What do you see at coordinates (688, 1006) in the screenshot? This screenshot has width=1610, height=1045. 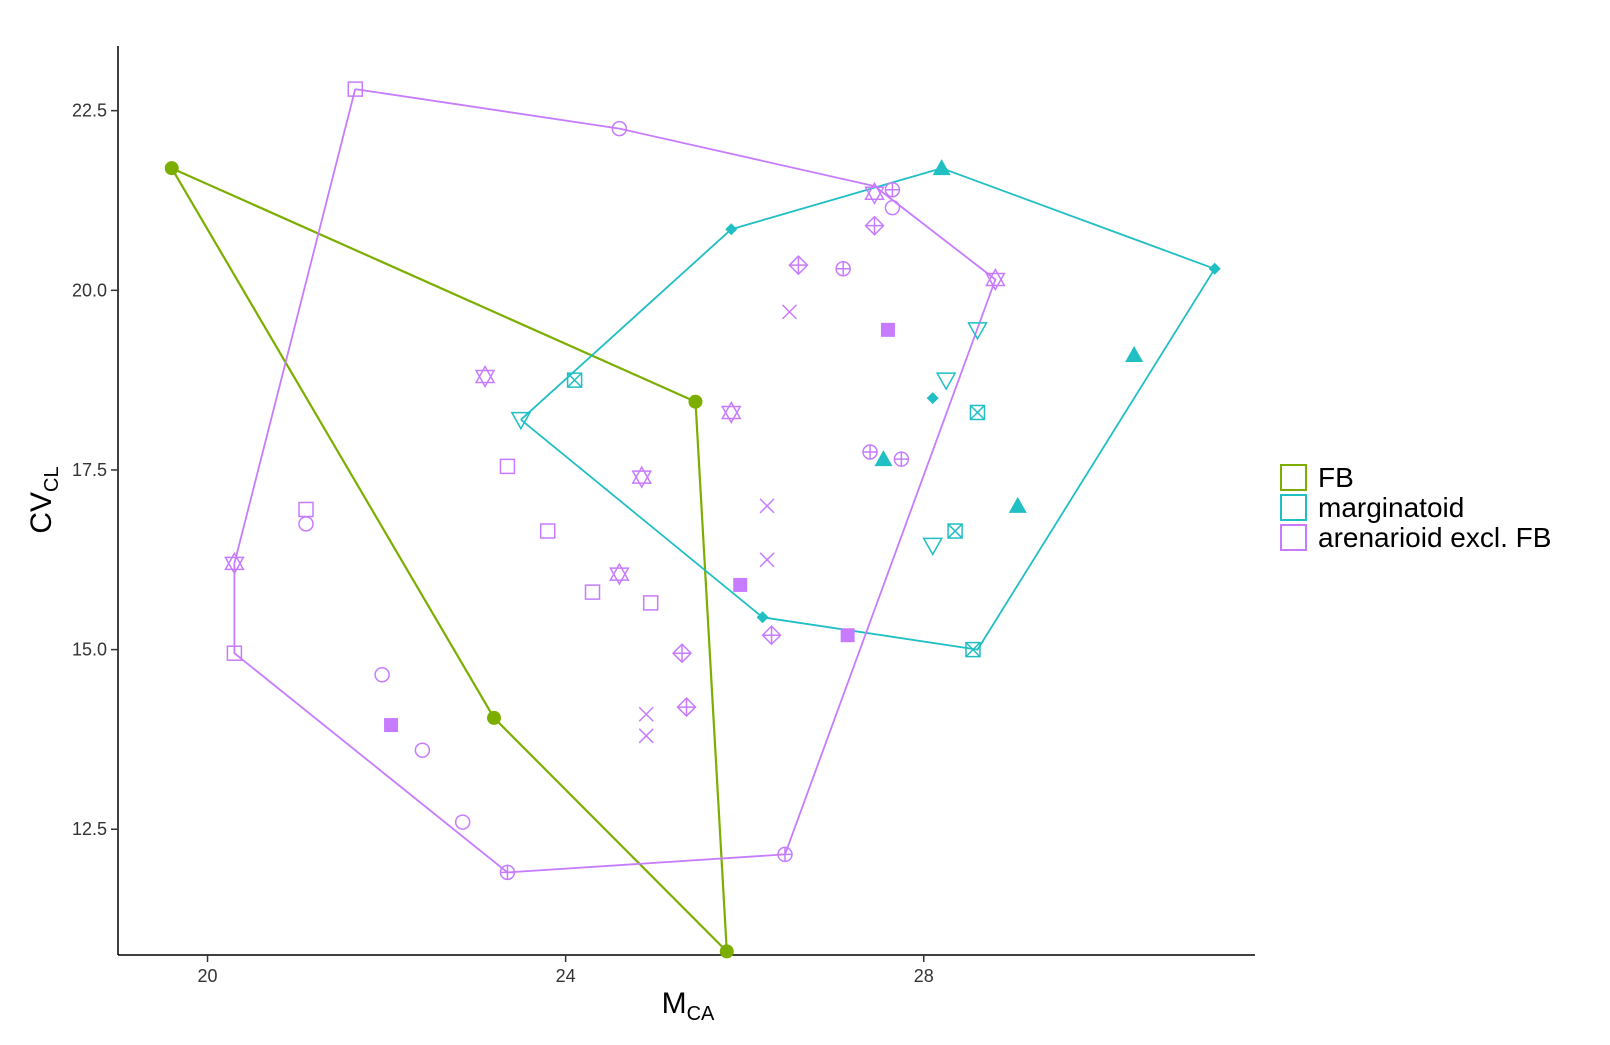 I see `x-axis-title: MCA` at bounding box center [688, 1006].